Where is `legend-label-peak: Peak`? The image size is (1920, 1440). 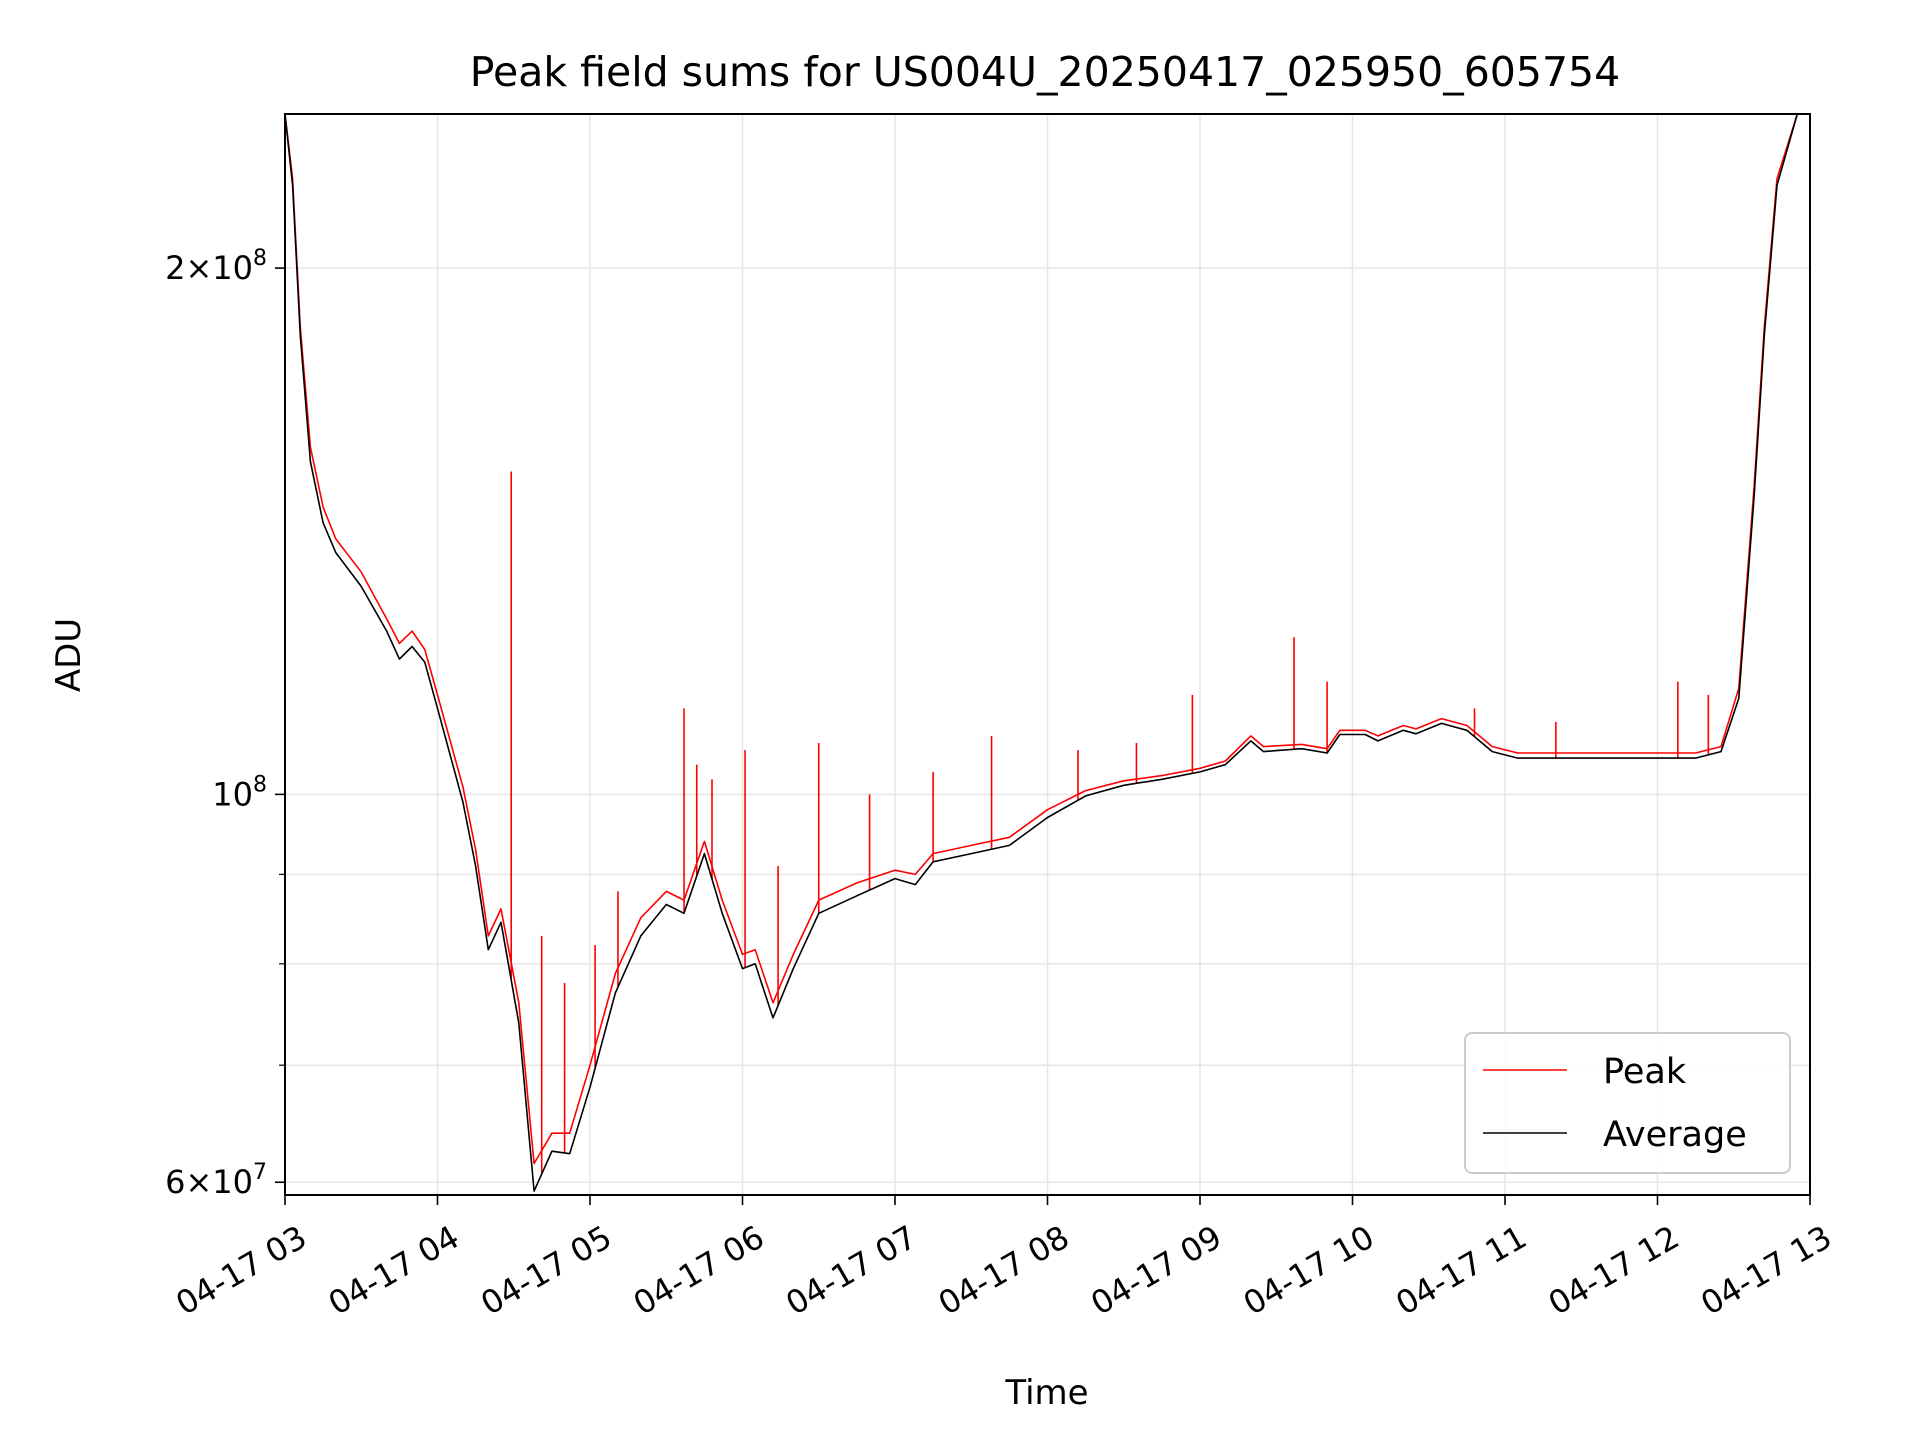 legend-label-peak: Peak is located at coordinates (1645, 1072).